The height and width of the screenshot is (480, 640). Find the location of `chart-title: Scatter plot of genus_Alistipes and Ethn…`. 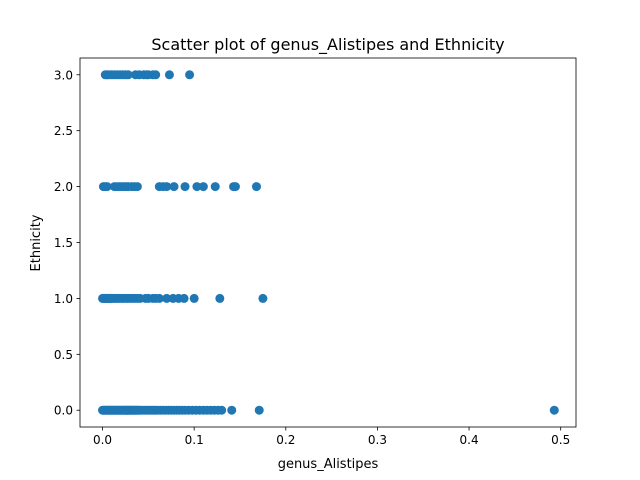

chart-title: Scatter plot of genus_Alistipes and Ethn… is located at coordinates (327, 45).